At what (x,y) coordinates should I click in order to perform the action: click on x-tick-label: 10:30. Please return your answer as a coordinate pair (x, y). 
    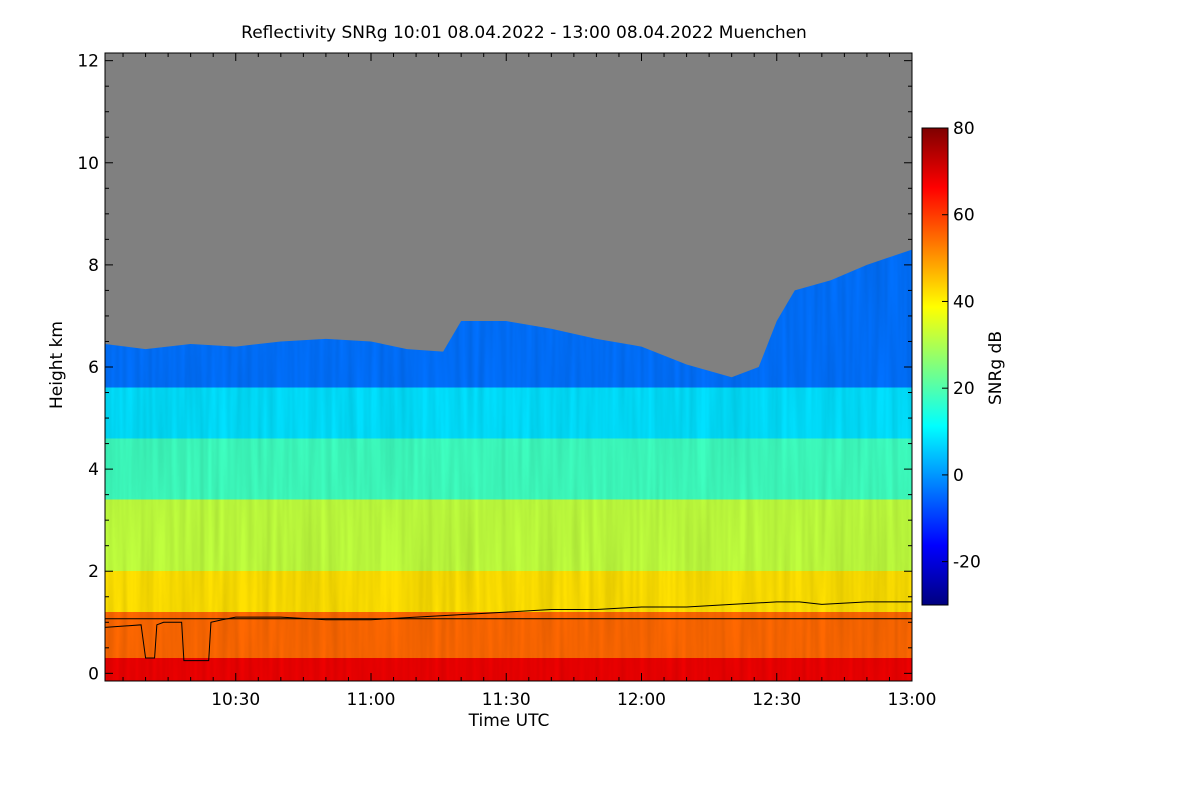
    Looking at the image, I should click on (235, 700).